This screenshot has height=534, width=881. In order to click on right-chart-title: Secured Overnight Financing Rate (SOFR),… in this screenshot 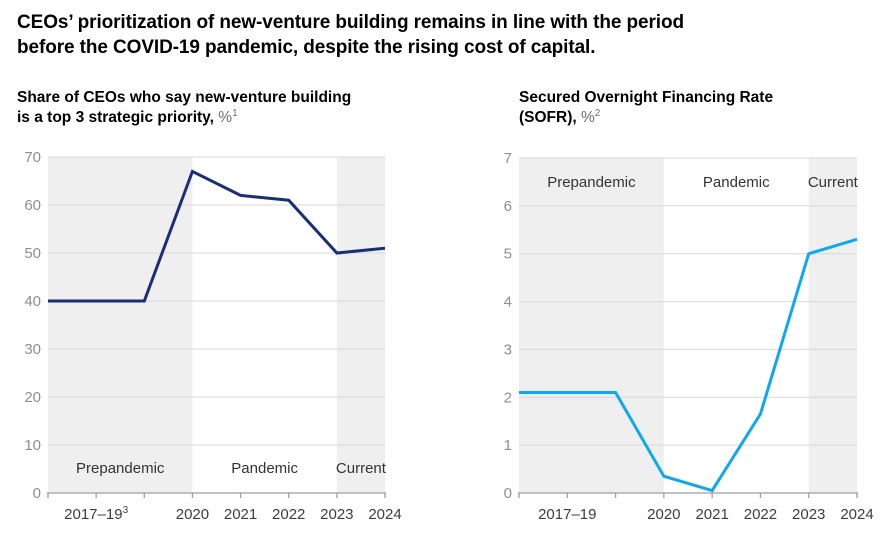, I will do `click(646, 108)`.